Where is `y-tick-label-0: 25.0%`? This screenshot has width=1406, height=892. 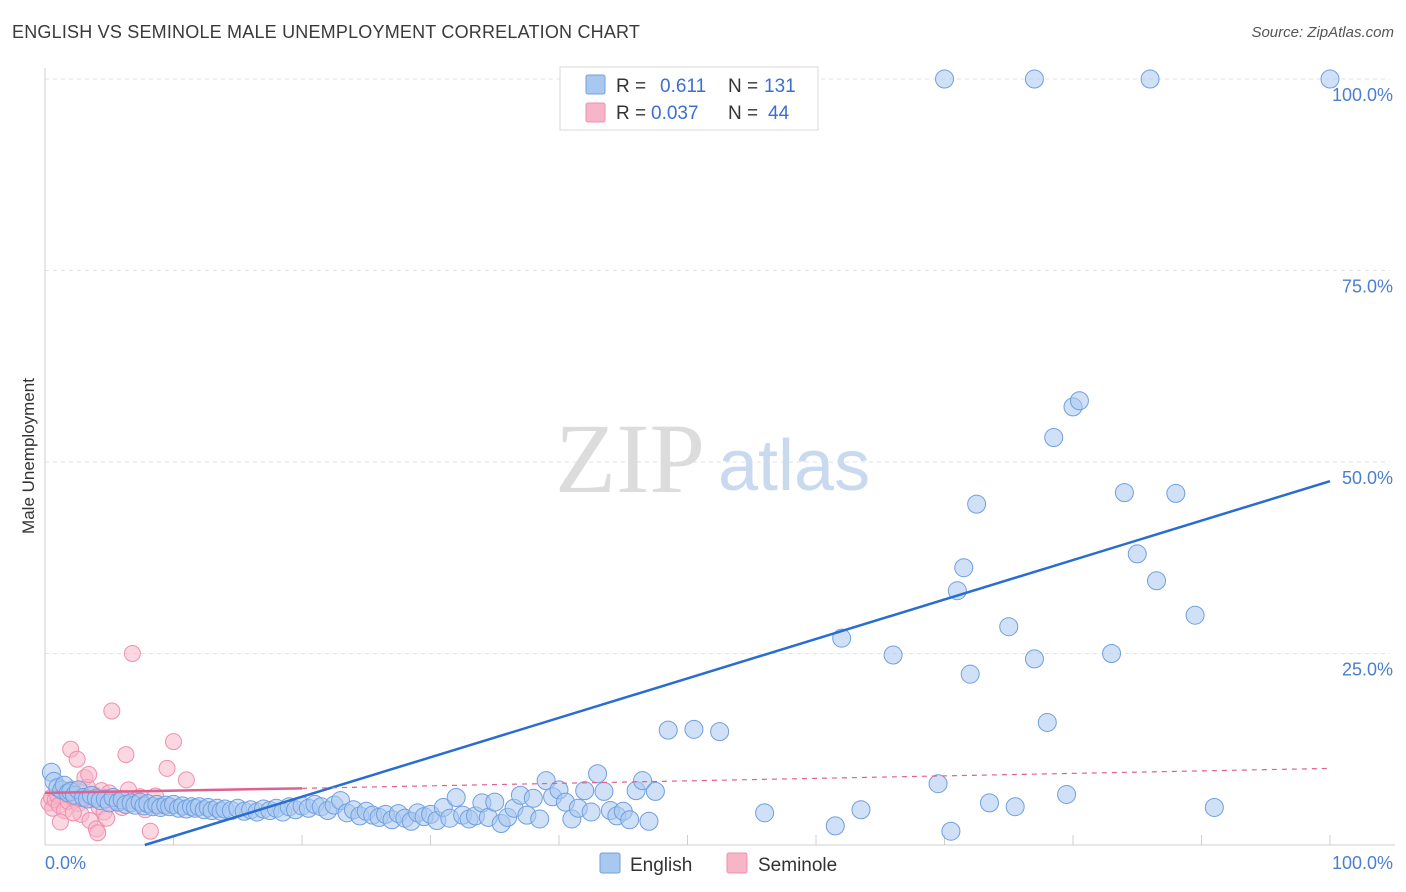 y-tick-label-0: 25.0% is located at coordinates (1367, 670).